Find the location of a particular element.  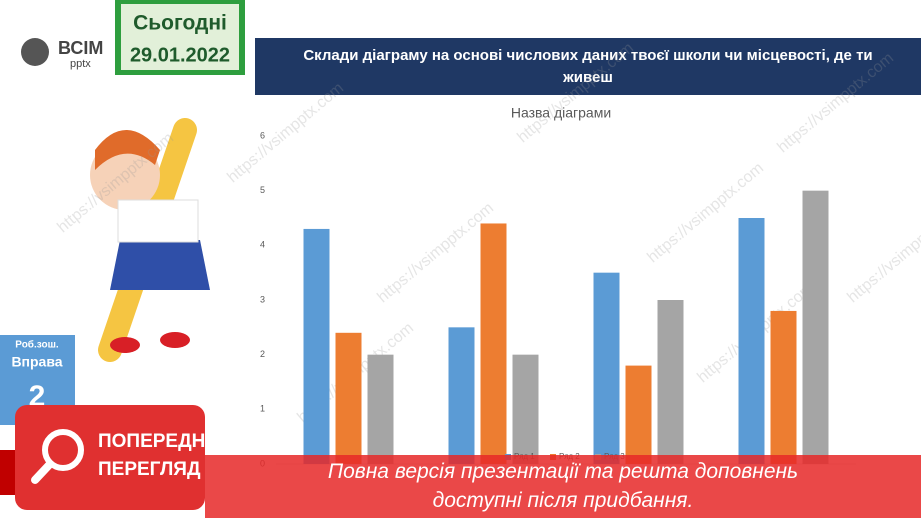

y-tick-label: 5 is located at coordinates (262, 190).